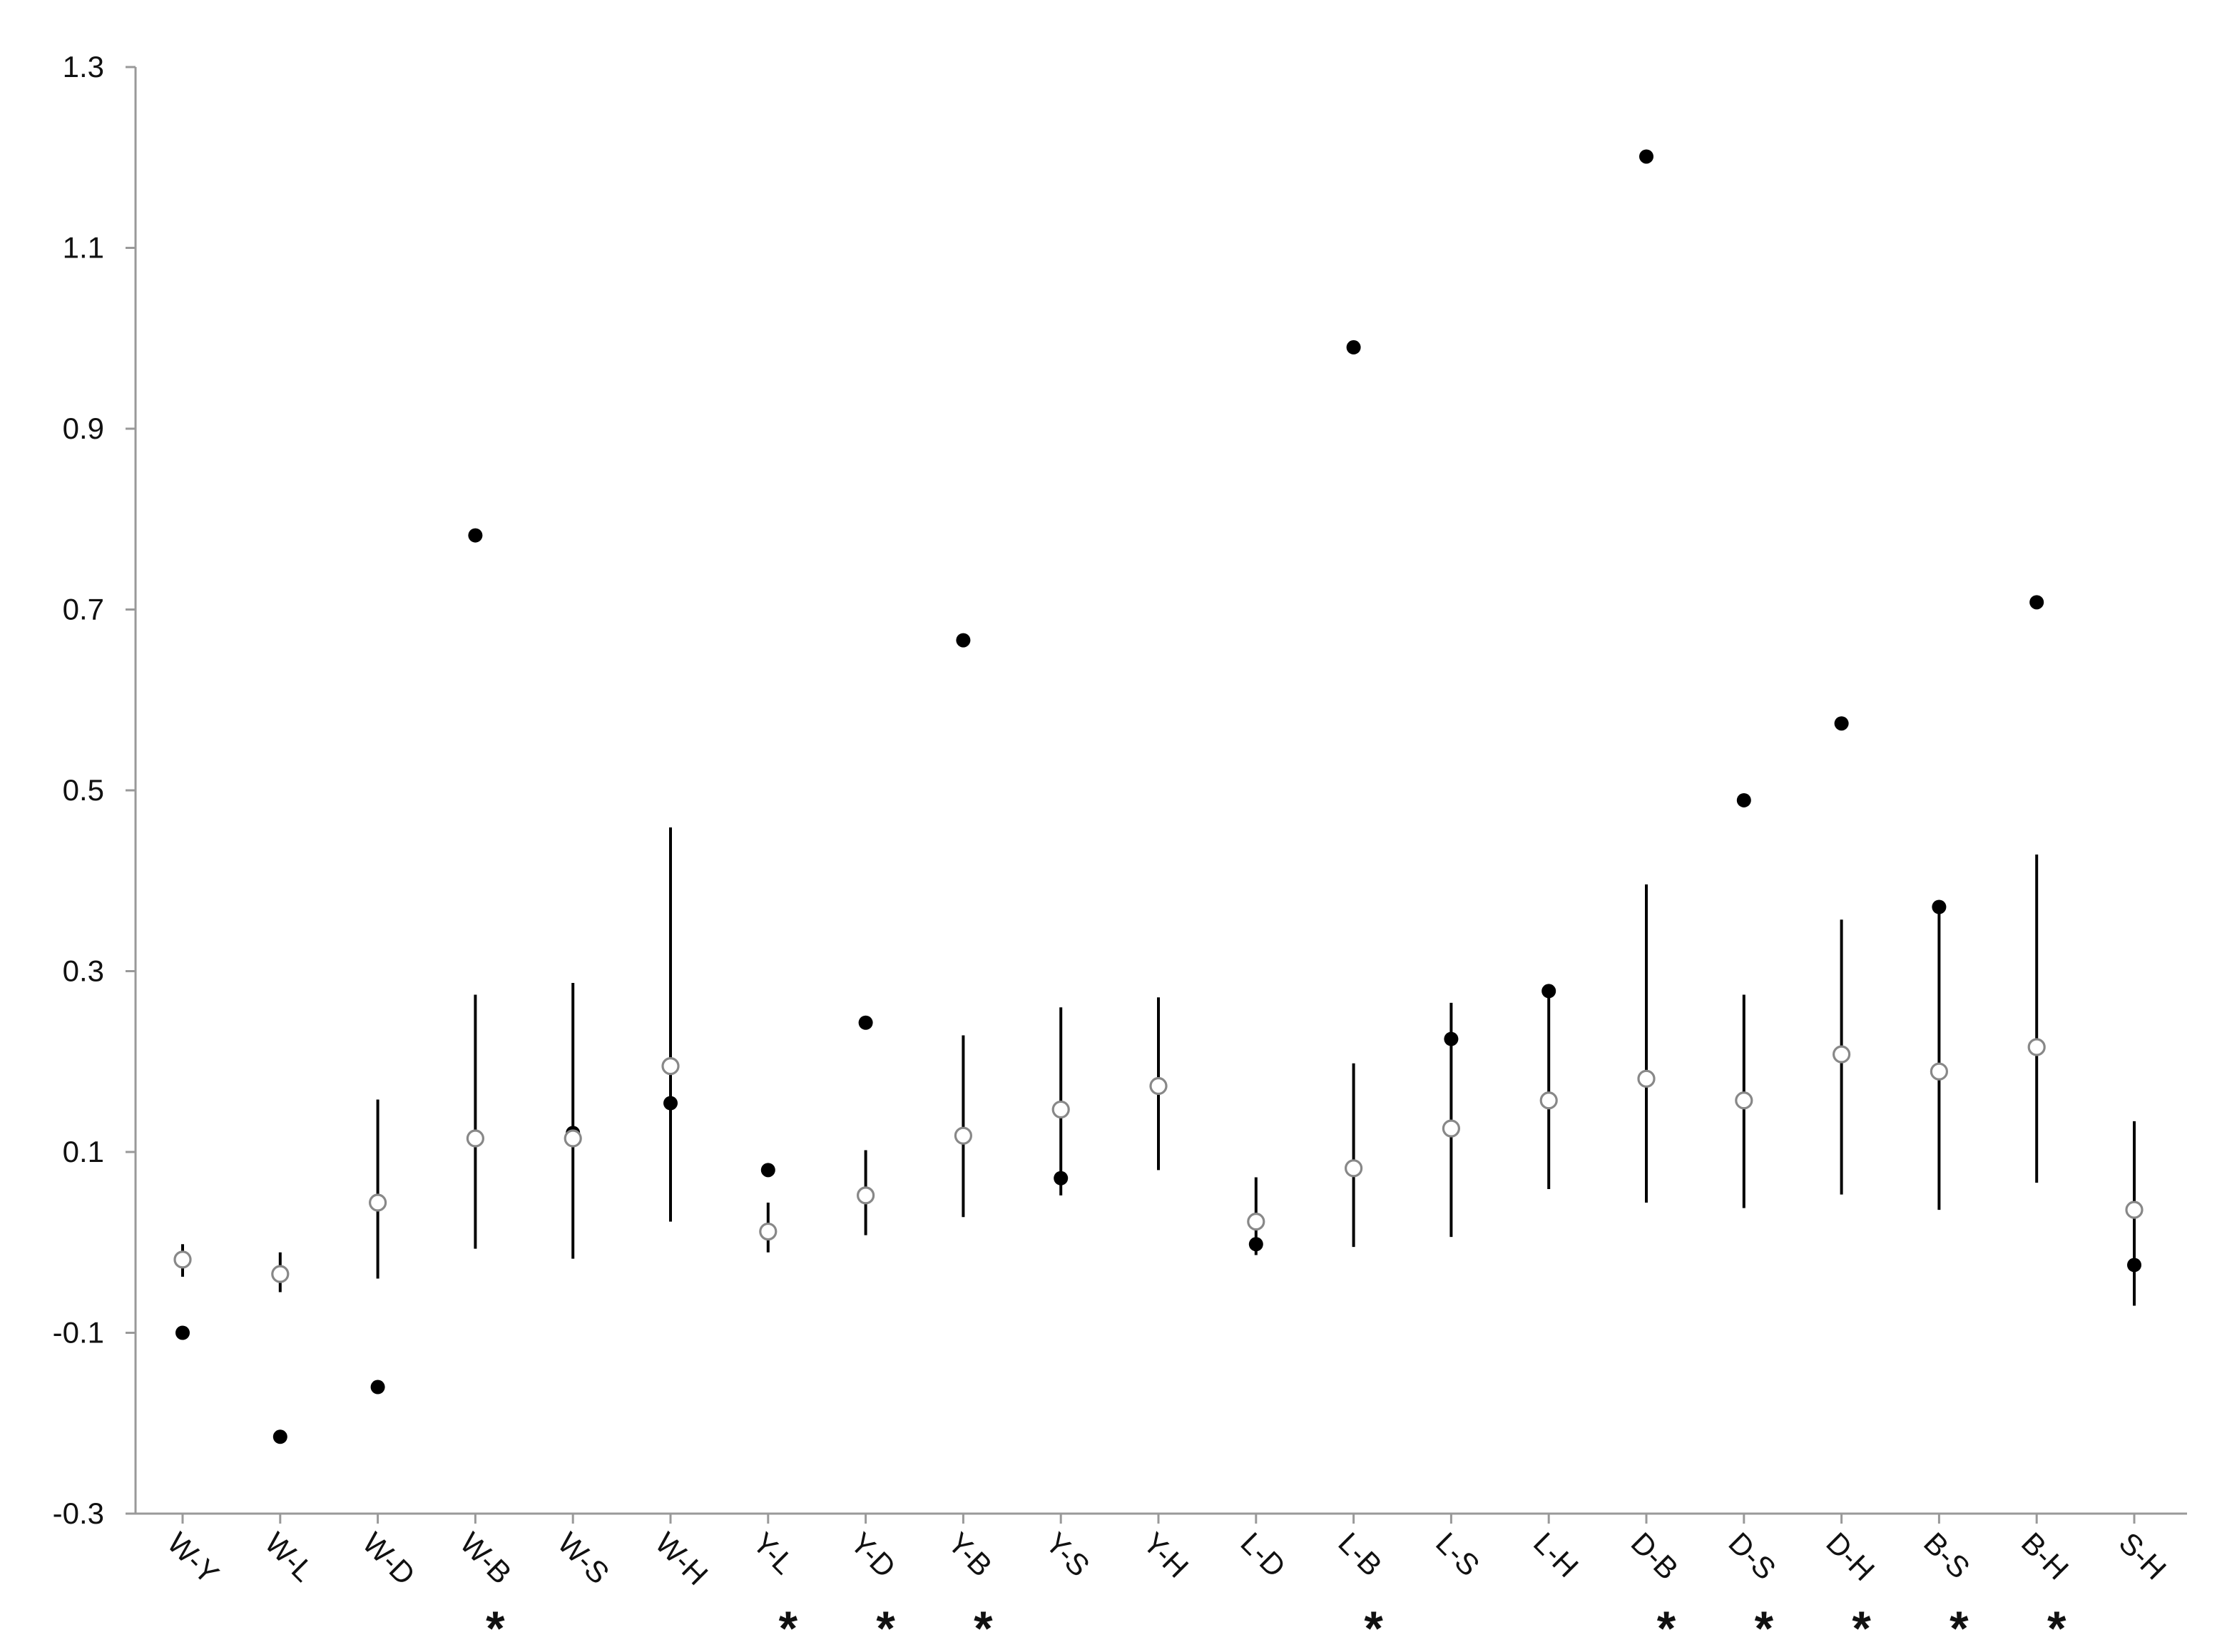 The height and width of the screenshot is (1652, 2217). What do you see at coordinates (83, 971) in the screenshot?
I see `y-tick-label: 0.3` at bounding box center [83, 971].